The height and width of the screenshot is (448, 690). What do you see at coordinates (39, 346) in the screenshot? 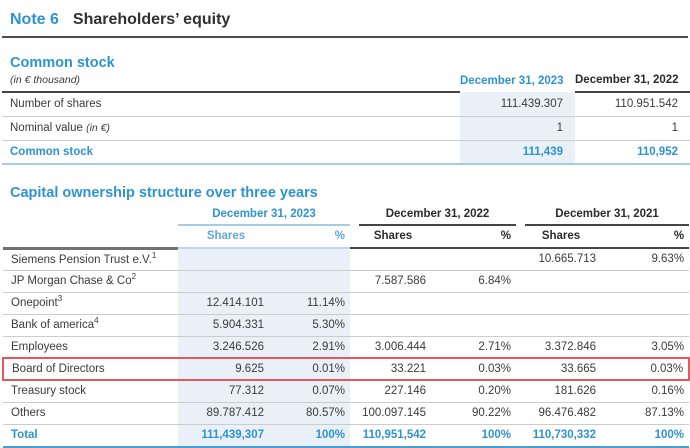
I see `shareholder-name: Employees` at bounding box center [39, 346].